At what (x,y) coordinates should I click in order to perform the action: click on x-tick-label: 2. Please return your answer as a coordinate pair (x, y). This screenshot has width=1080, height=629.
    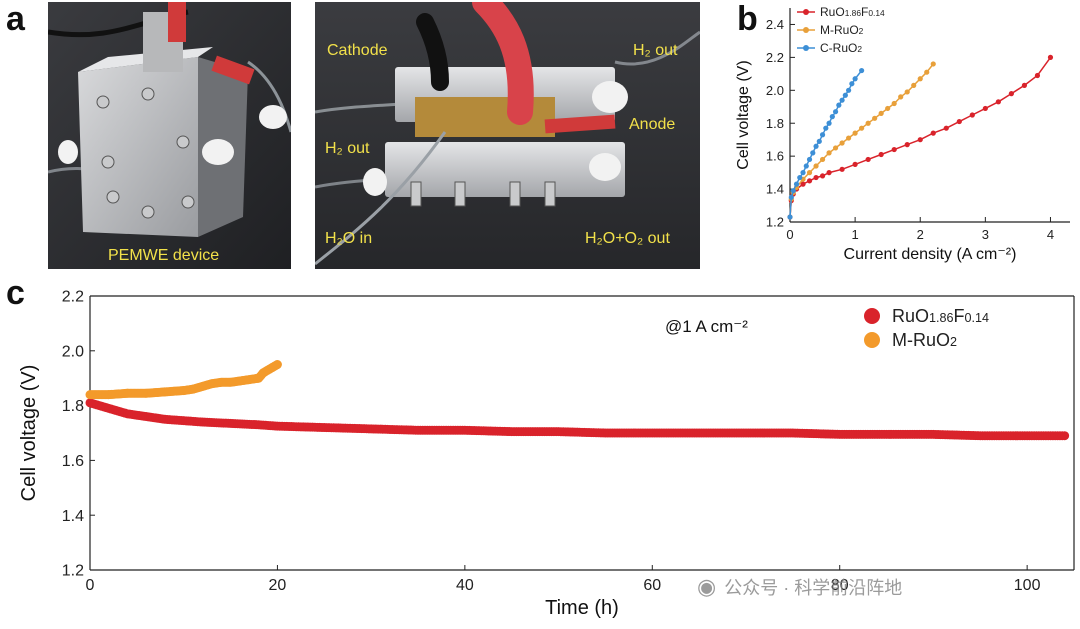
    Looking at the image, I should click on (920, 234).